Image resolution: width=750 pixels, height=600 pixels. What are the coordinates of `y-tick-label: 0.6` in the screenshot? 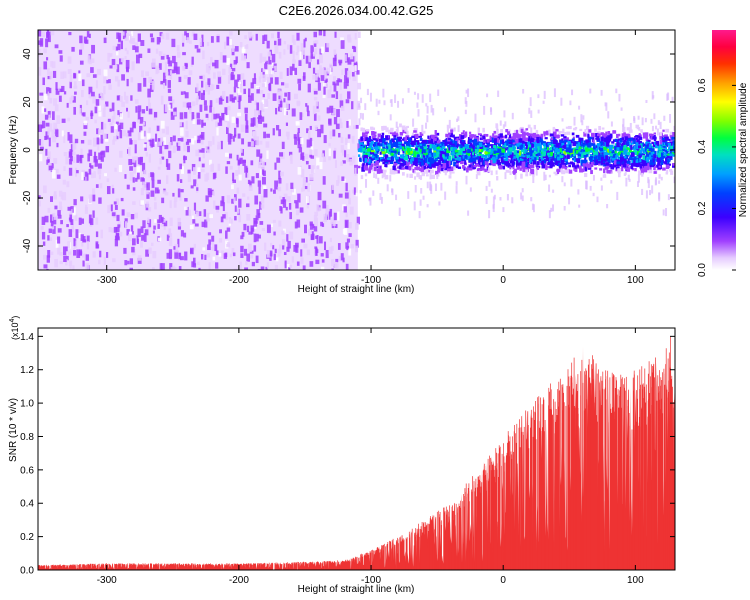 It's located at (27, 470).